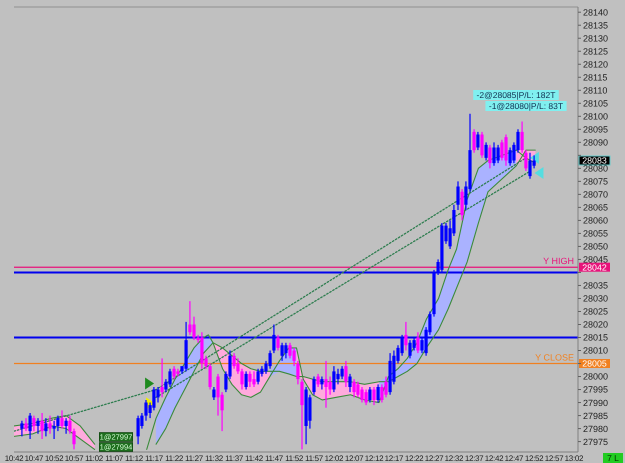 This screenshot has height=463, width=625. What do you see at coordinates (14, 458) in the screenshot?
I see `x-tick-label: 10:42` at bounding box center [14, 458].